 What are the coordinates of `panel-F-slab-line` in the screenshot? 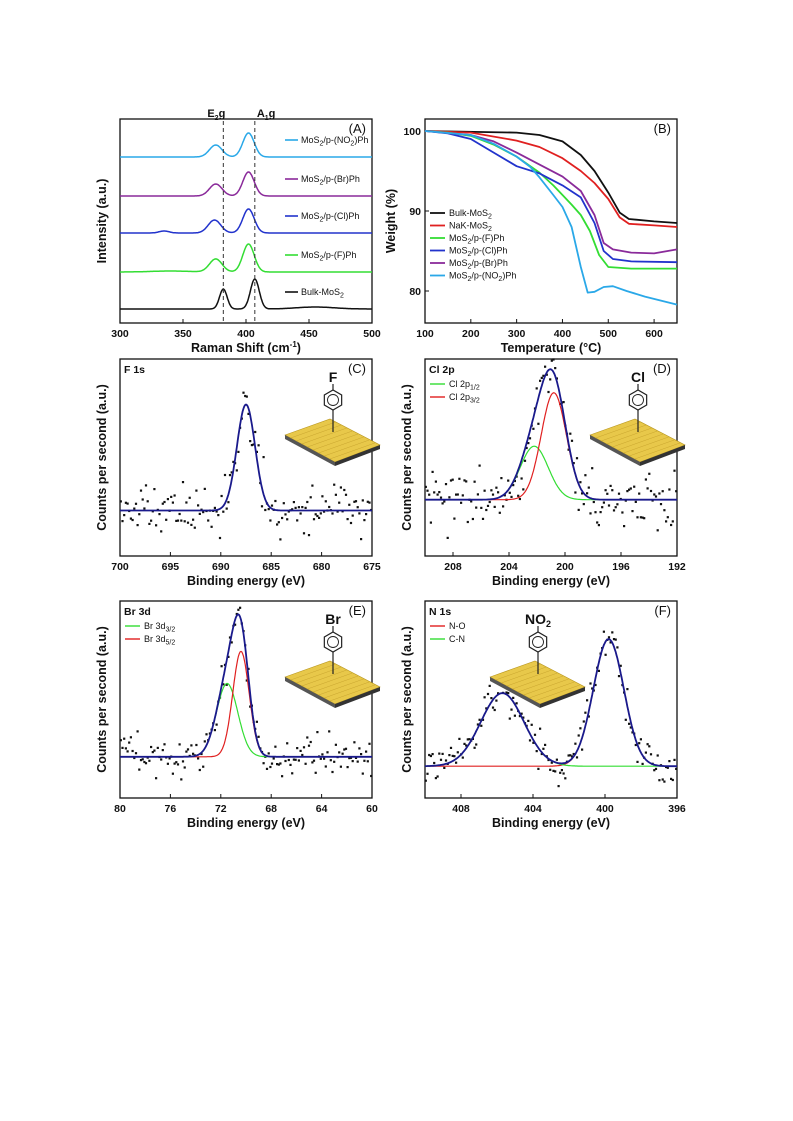 It's located at (552, 690).